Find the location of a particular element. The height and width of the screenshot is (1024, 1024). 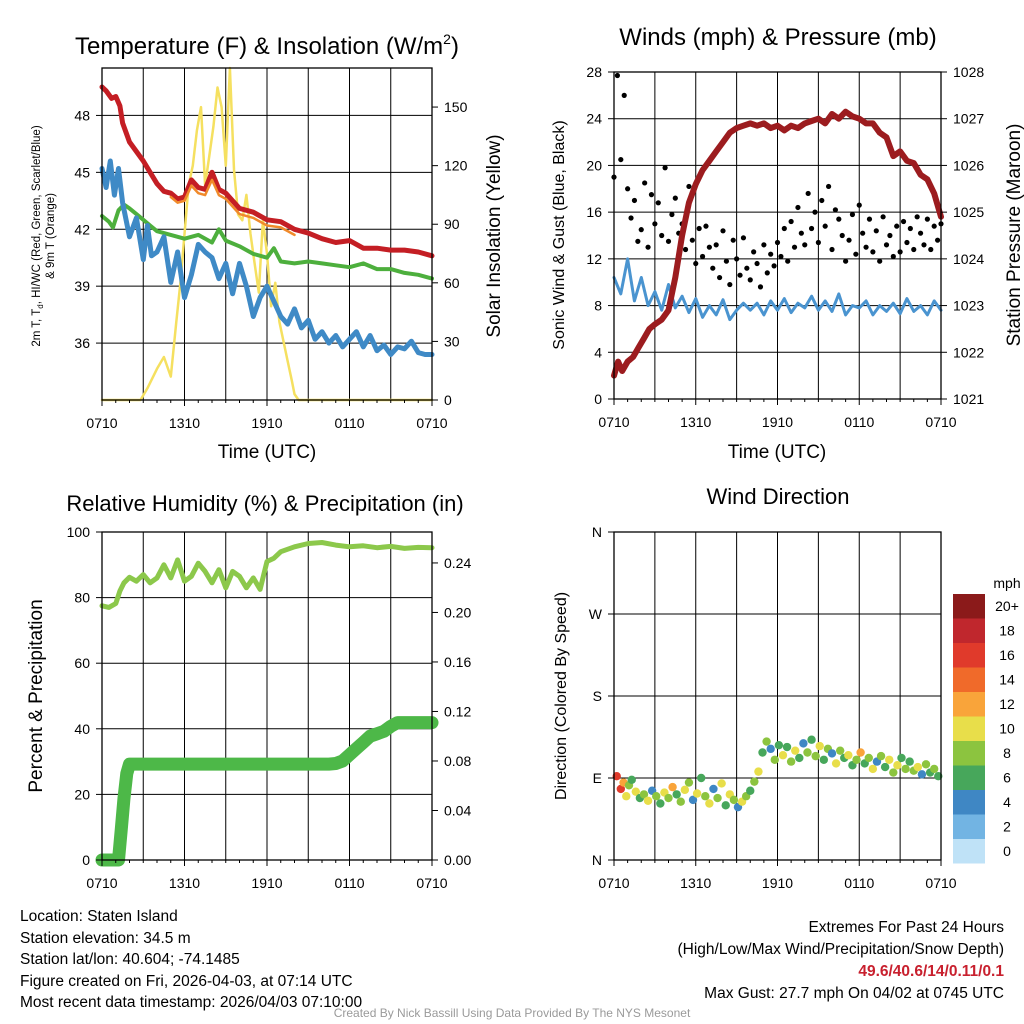

y-tick-label: W is located at coordinates (596, 614).